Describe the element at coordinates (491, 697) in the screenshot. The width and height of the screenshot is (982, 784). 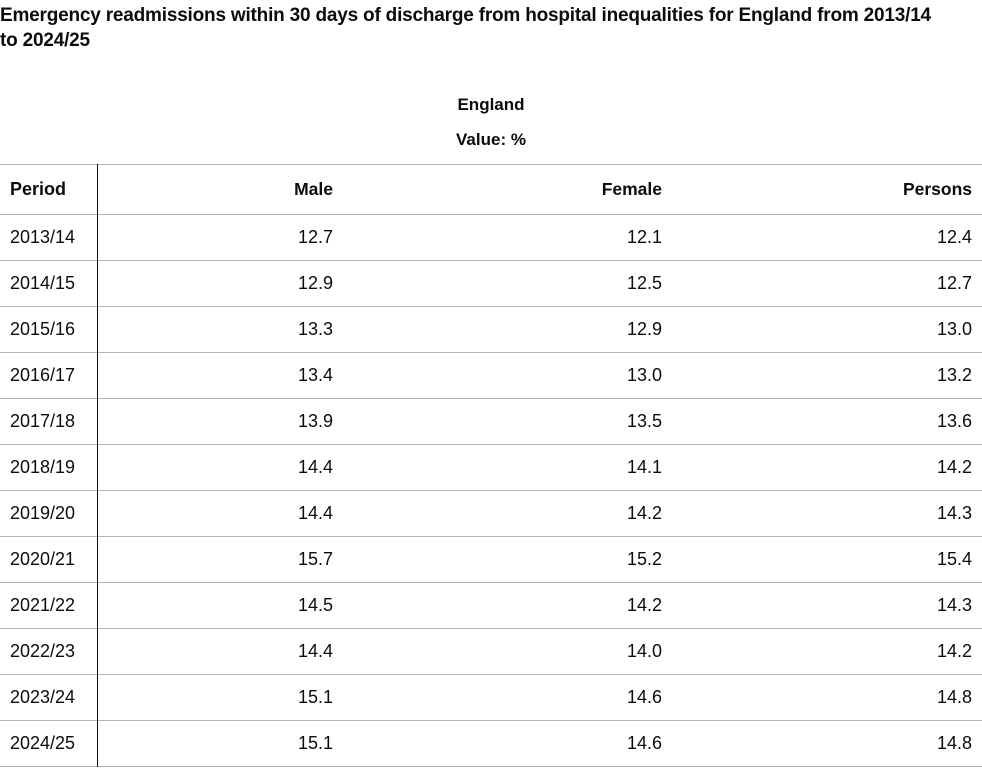
I see `table-row: 2023/24 15.1 14.6 14.8` at that location.